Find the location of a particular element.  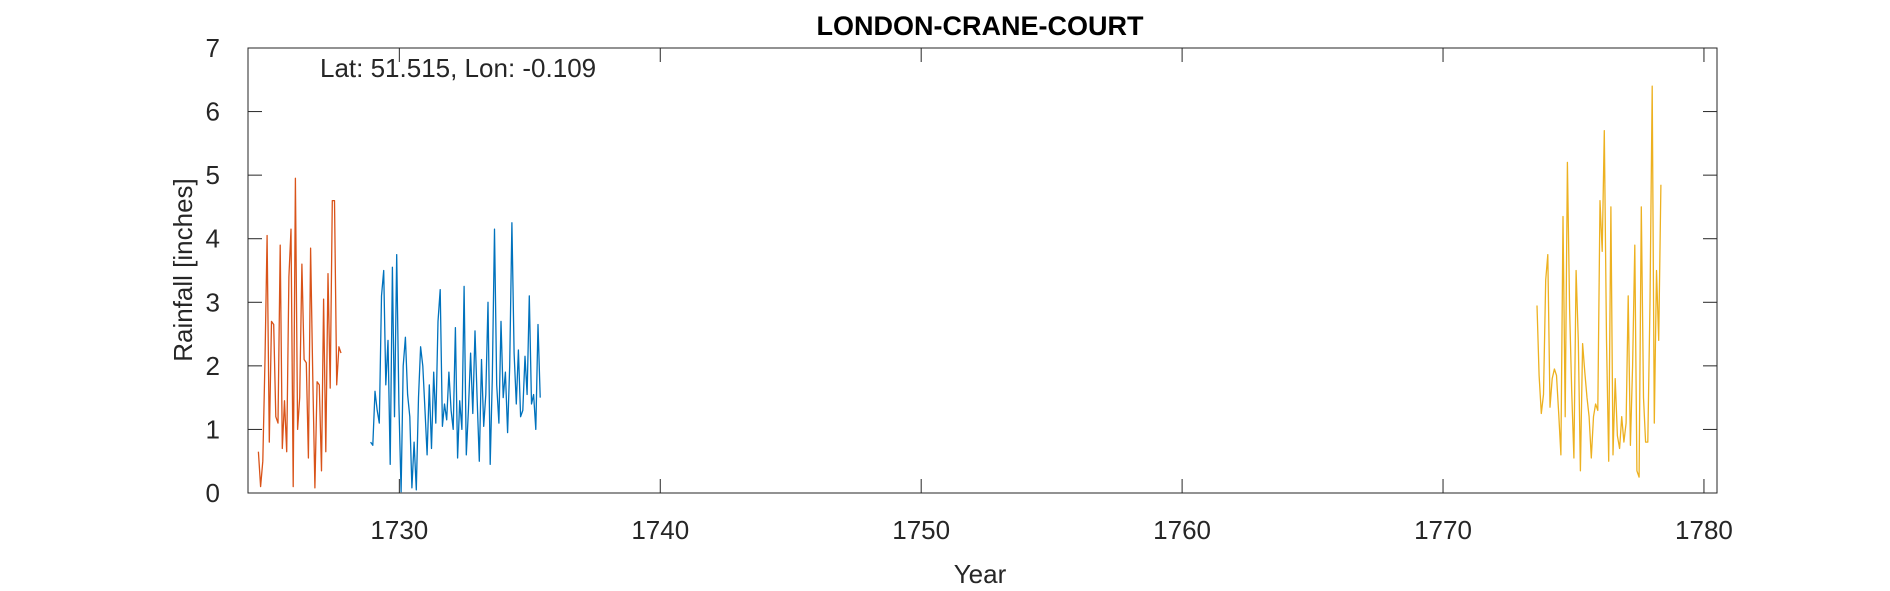

x-tick-label: 1730 is located at coordinates (399, 530).